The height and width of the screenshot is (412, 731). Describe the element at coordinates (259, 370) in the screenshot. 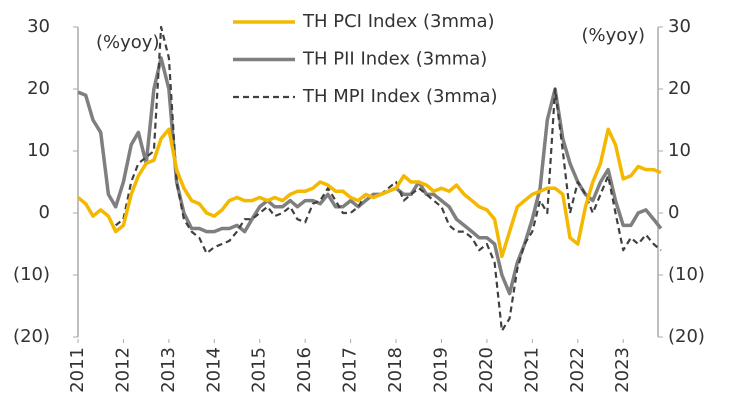

I see `x-tick-label: 2015` at that location.